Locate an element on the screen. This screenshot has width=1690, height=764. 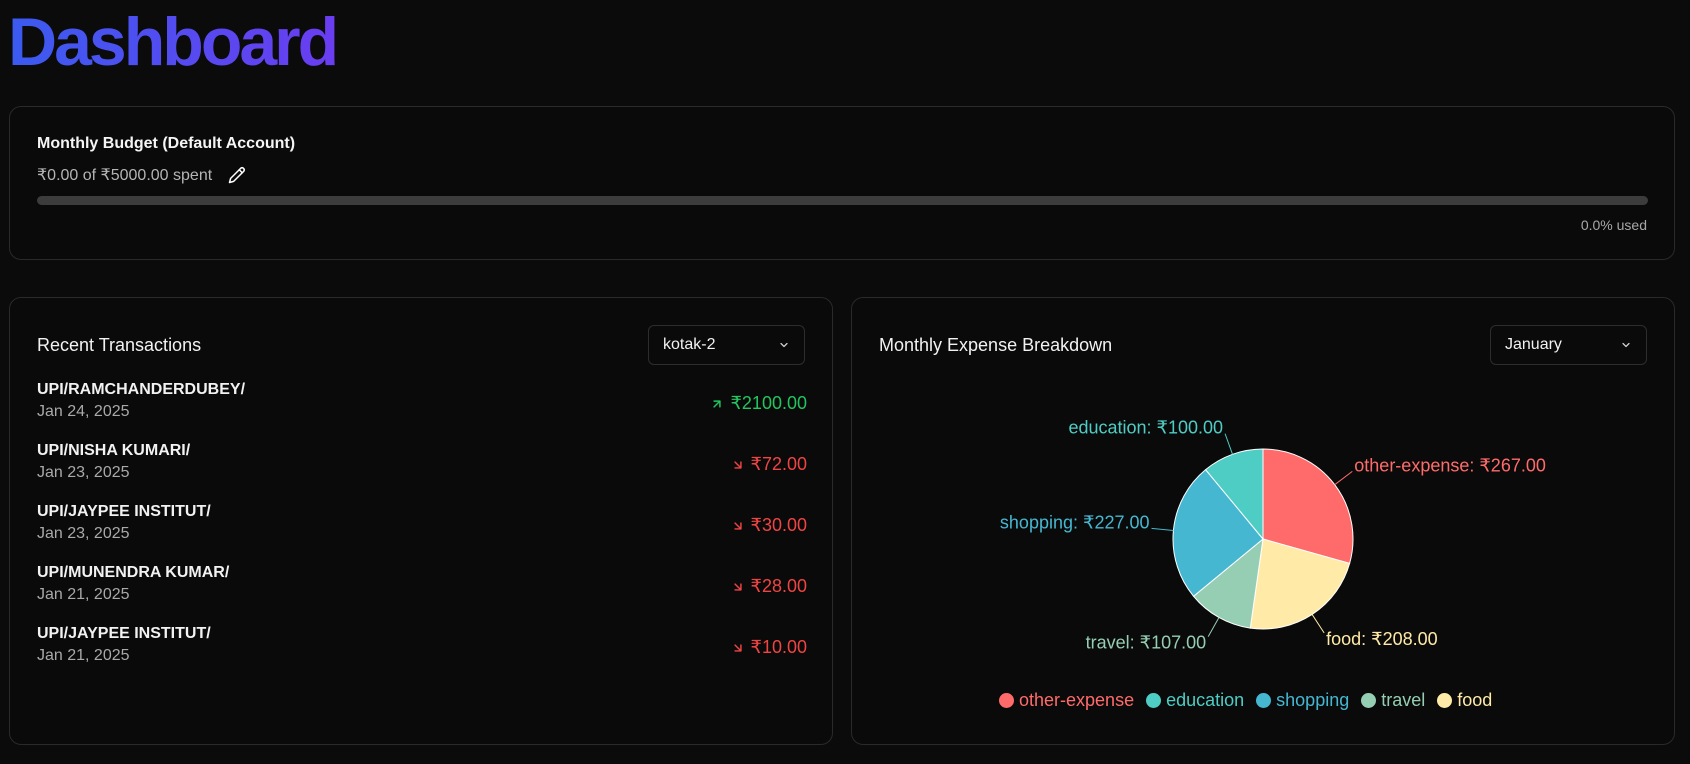
transaction-row: UPI/MUNENDRA KUMAR/Jan 21, 2025 ₹28.00 is located at coordinates (422, 594).